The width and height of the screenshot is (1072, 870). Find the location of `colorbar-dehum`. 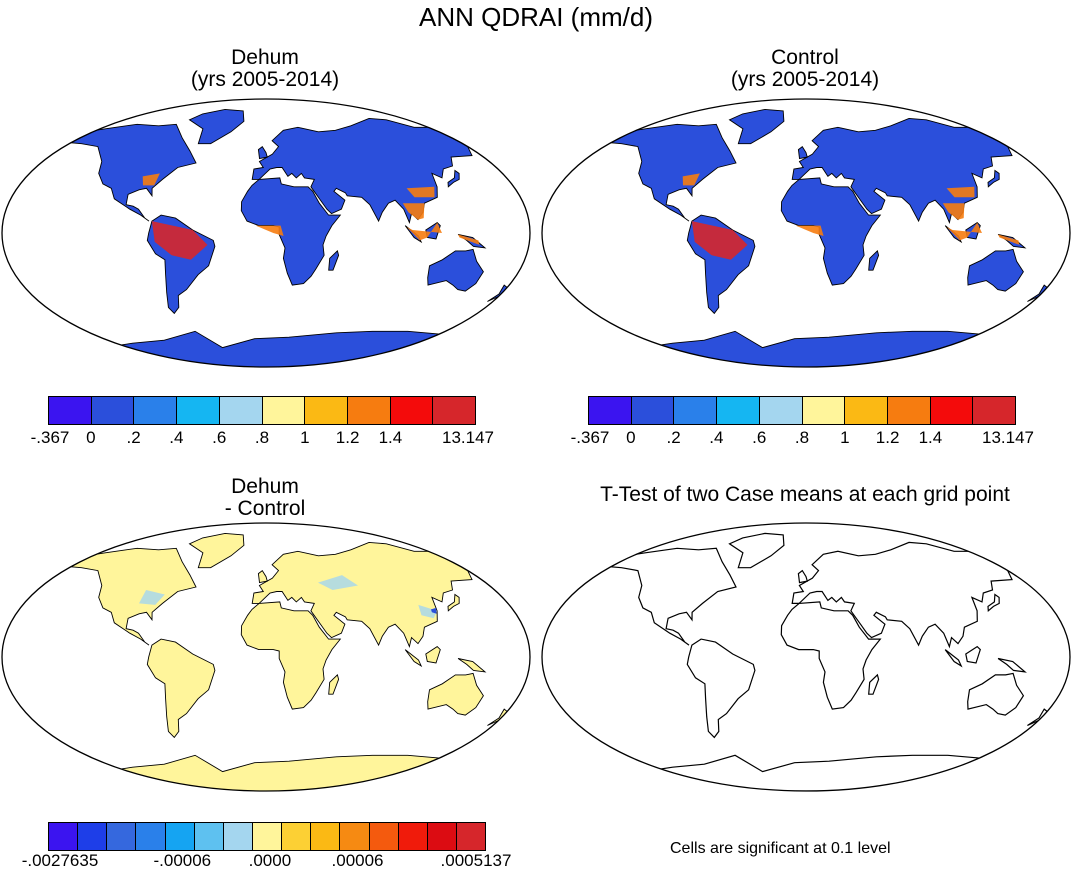

colorbar-dehum is located at coordinates (262, 410).